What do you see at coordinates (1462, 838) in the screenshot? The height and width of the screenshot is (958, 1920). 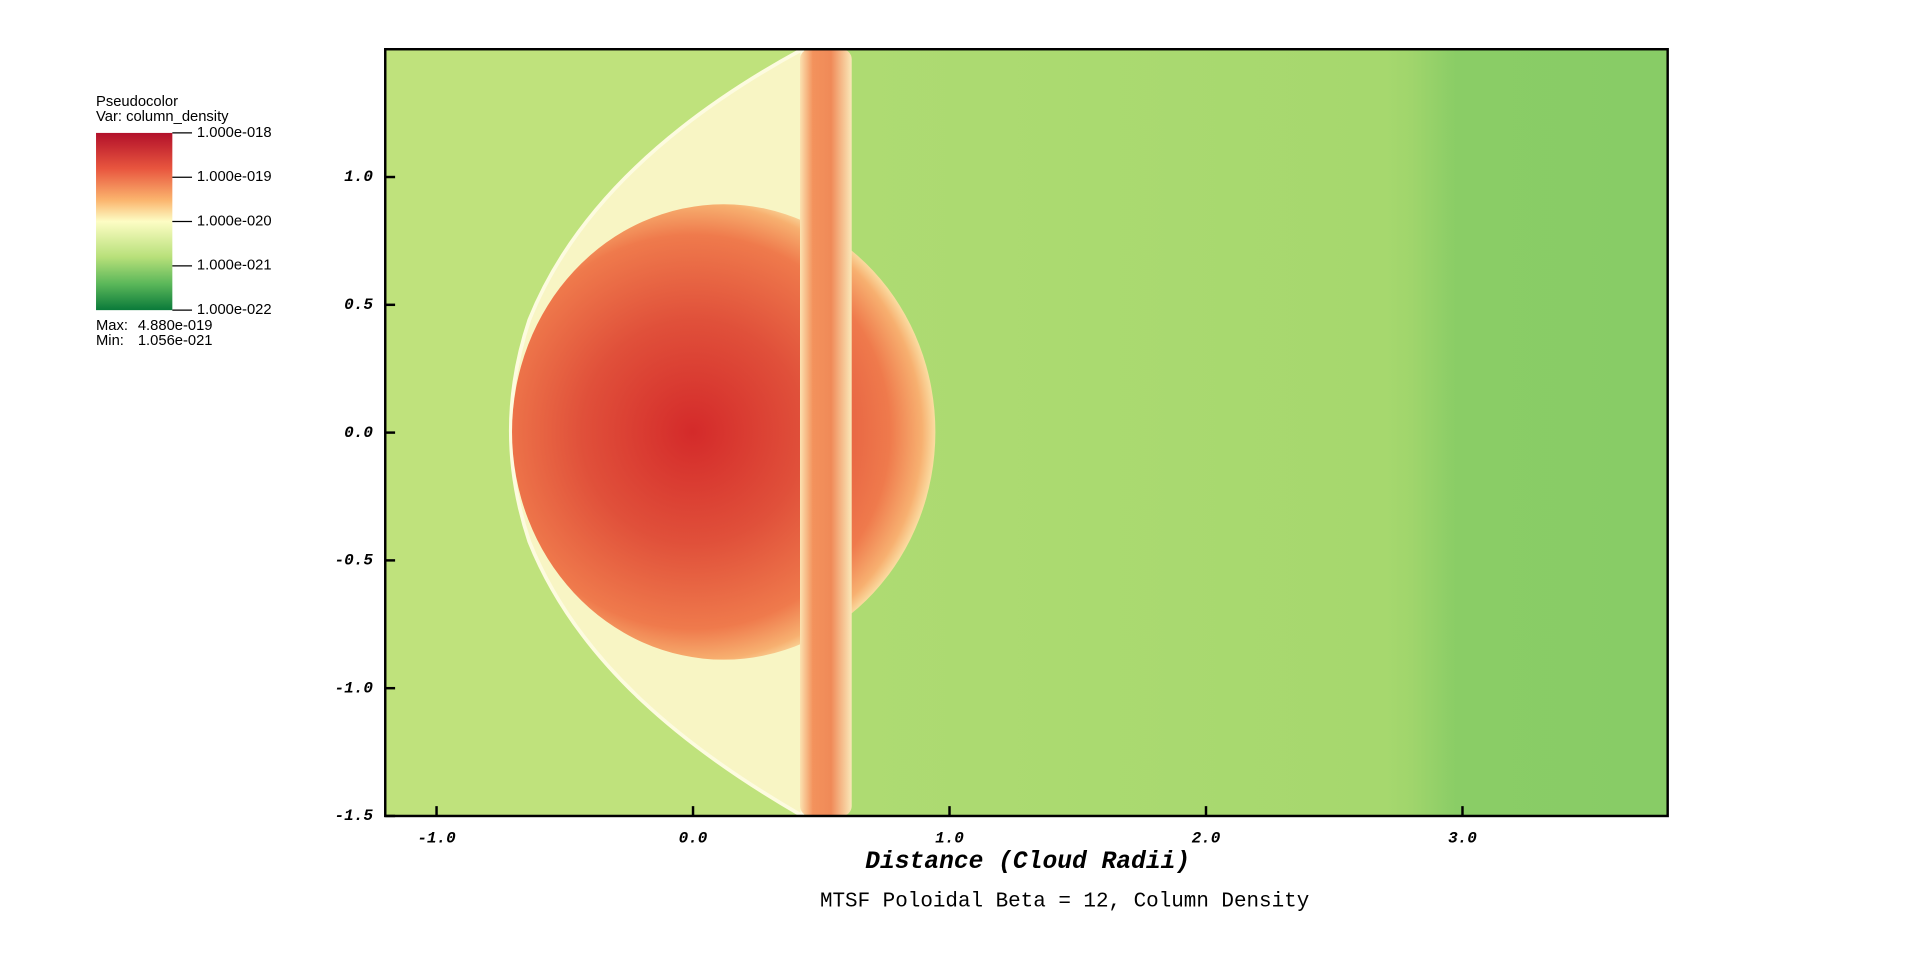 I see `x-tick-label: 3.0` at bounding box center [1462, 838].